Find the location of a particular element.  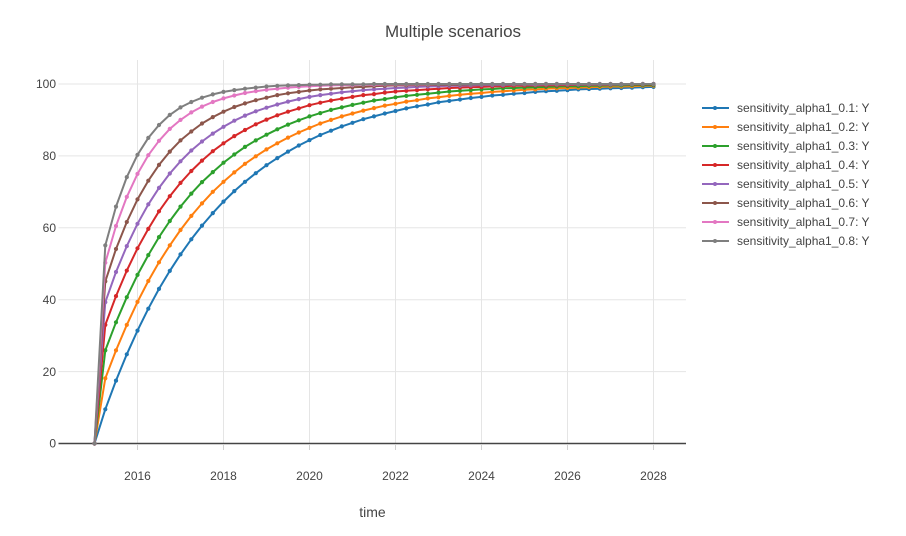

legend-item-alpha1-0.8: sensitivity_alpha1_0.8: Y is located at coordinates (786, 240).